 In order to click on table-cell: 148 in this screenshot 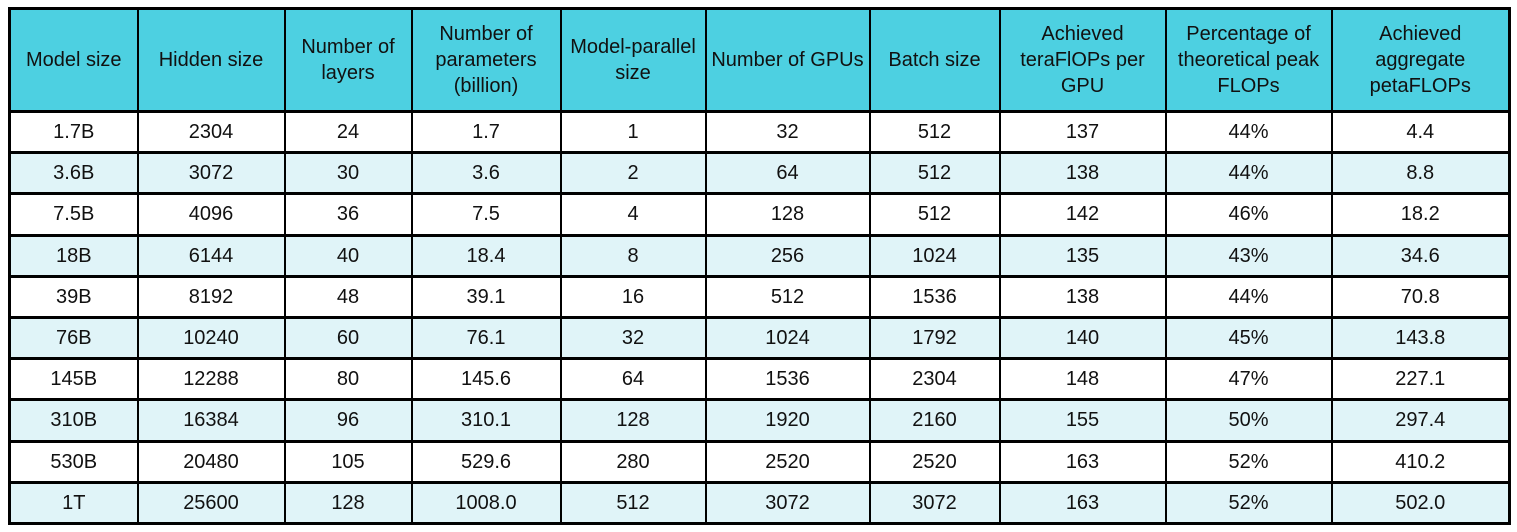, I will do `click(1082, 379)`.